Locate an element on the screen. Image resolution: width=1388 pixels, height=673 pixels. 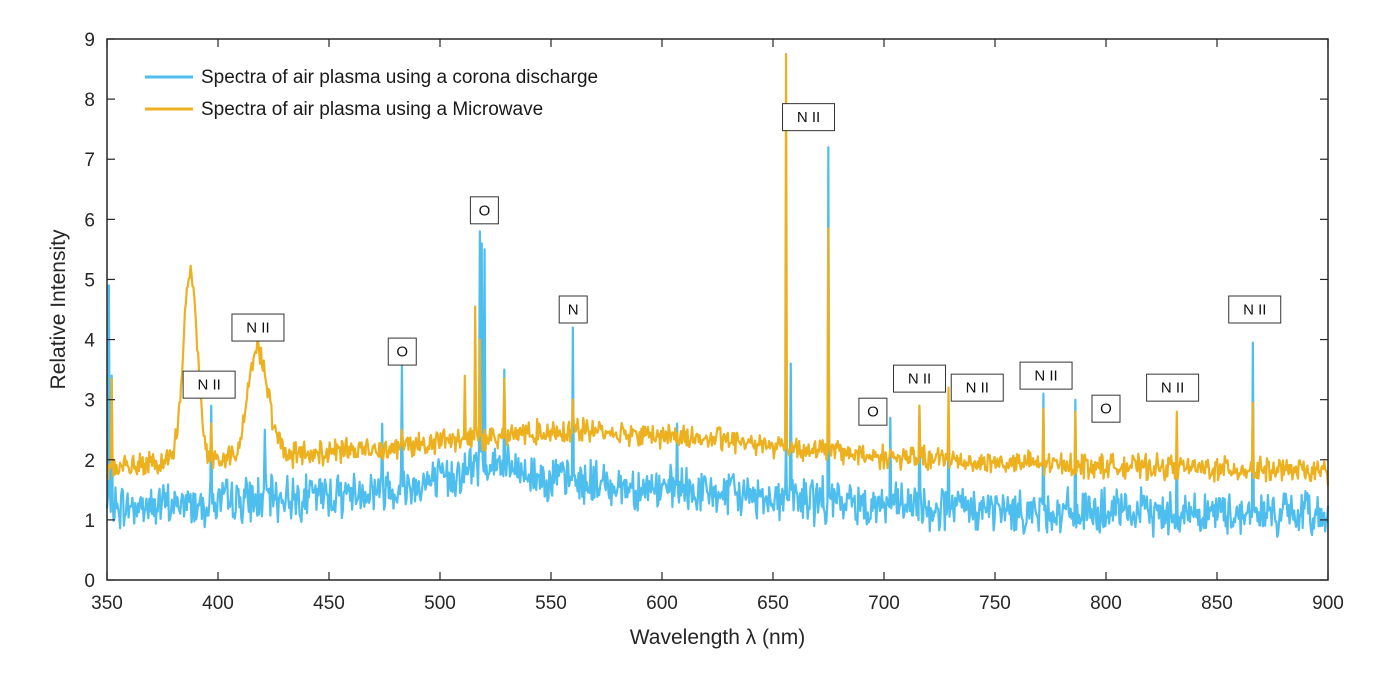
y-axis-title: Relative Intensity is located at coordinates (58, 309).